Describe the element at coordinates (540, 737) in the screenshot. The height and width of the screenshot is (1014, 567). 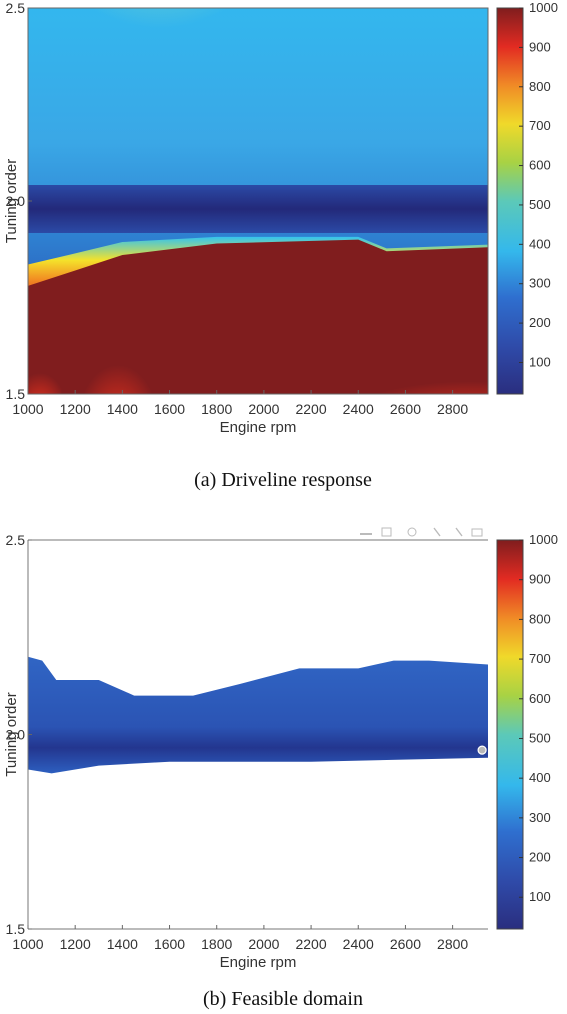
I see `panel-b-colorbar-tick-label: 500` at that location.